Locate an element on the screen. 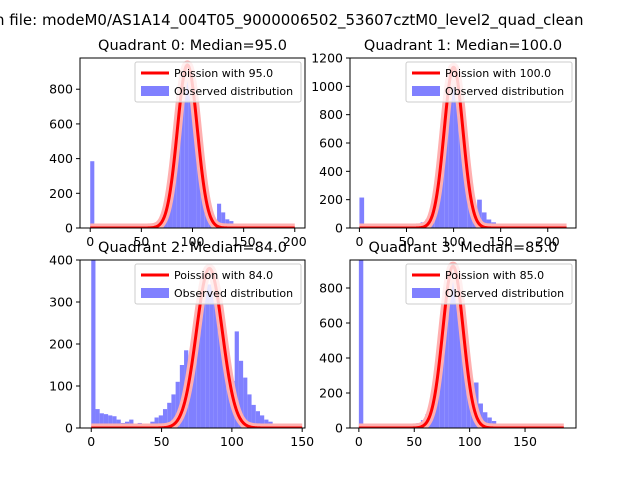 The image size is (640, 480). legend: Poission with 95.0 Observed distribution is located at coordinates (218, 82).